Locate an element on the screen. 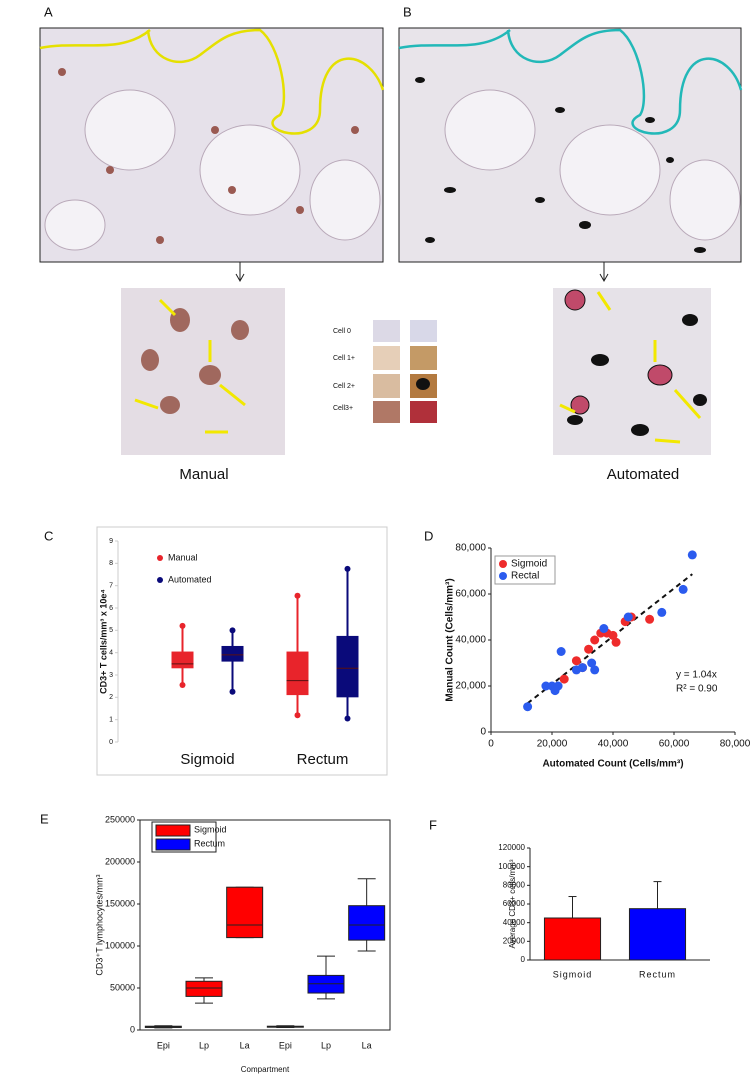 This screenshot has height=1076, width=750. y-axis-title: Average CD3+ cells/mm³ is located at coordinates (512, 903).